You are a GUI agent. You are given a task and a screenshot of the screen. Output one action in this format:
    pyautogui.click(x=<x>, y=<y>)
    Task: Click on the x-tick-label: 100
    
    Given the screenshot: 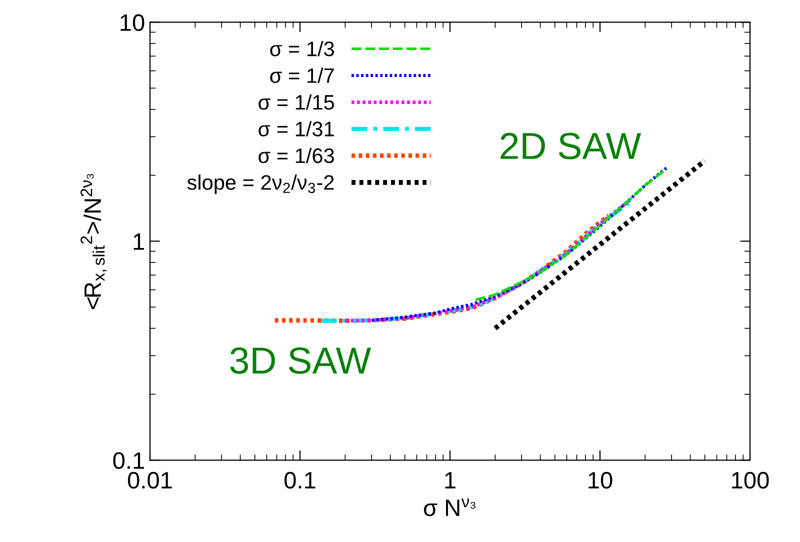 What is the action you would take?
    pyautogui.click(x=750, y=480)
    